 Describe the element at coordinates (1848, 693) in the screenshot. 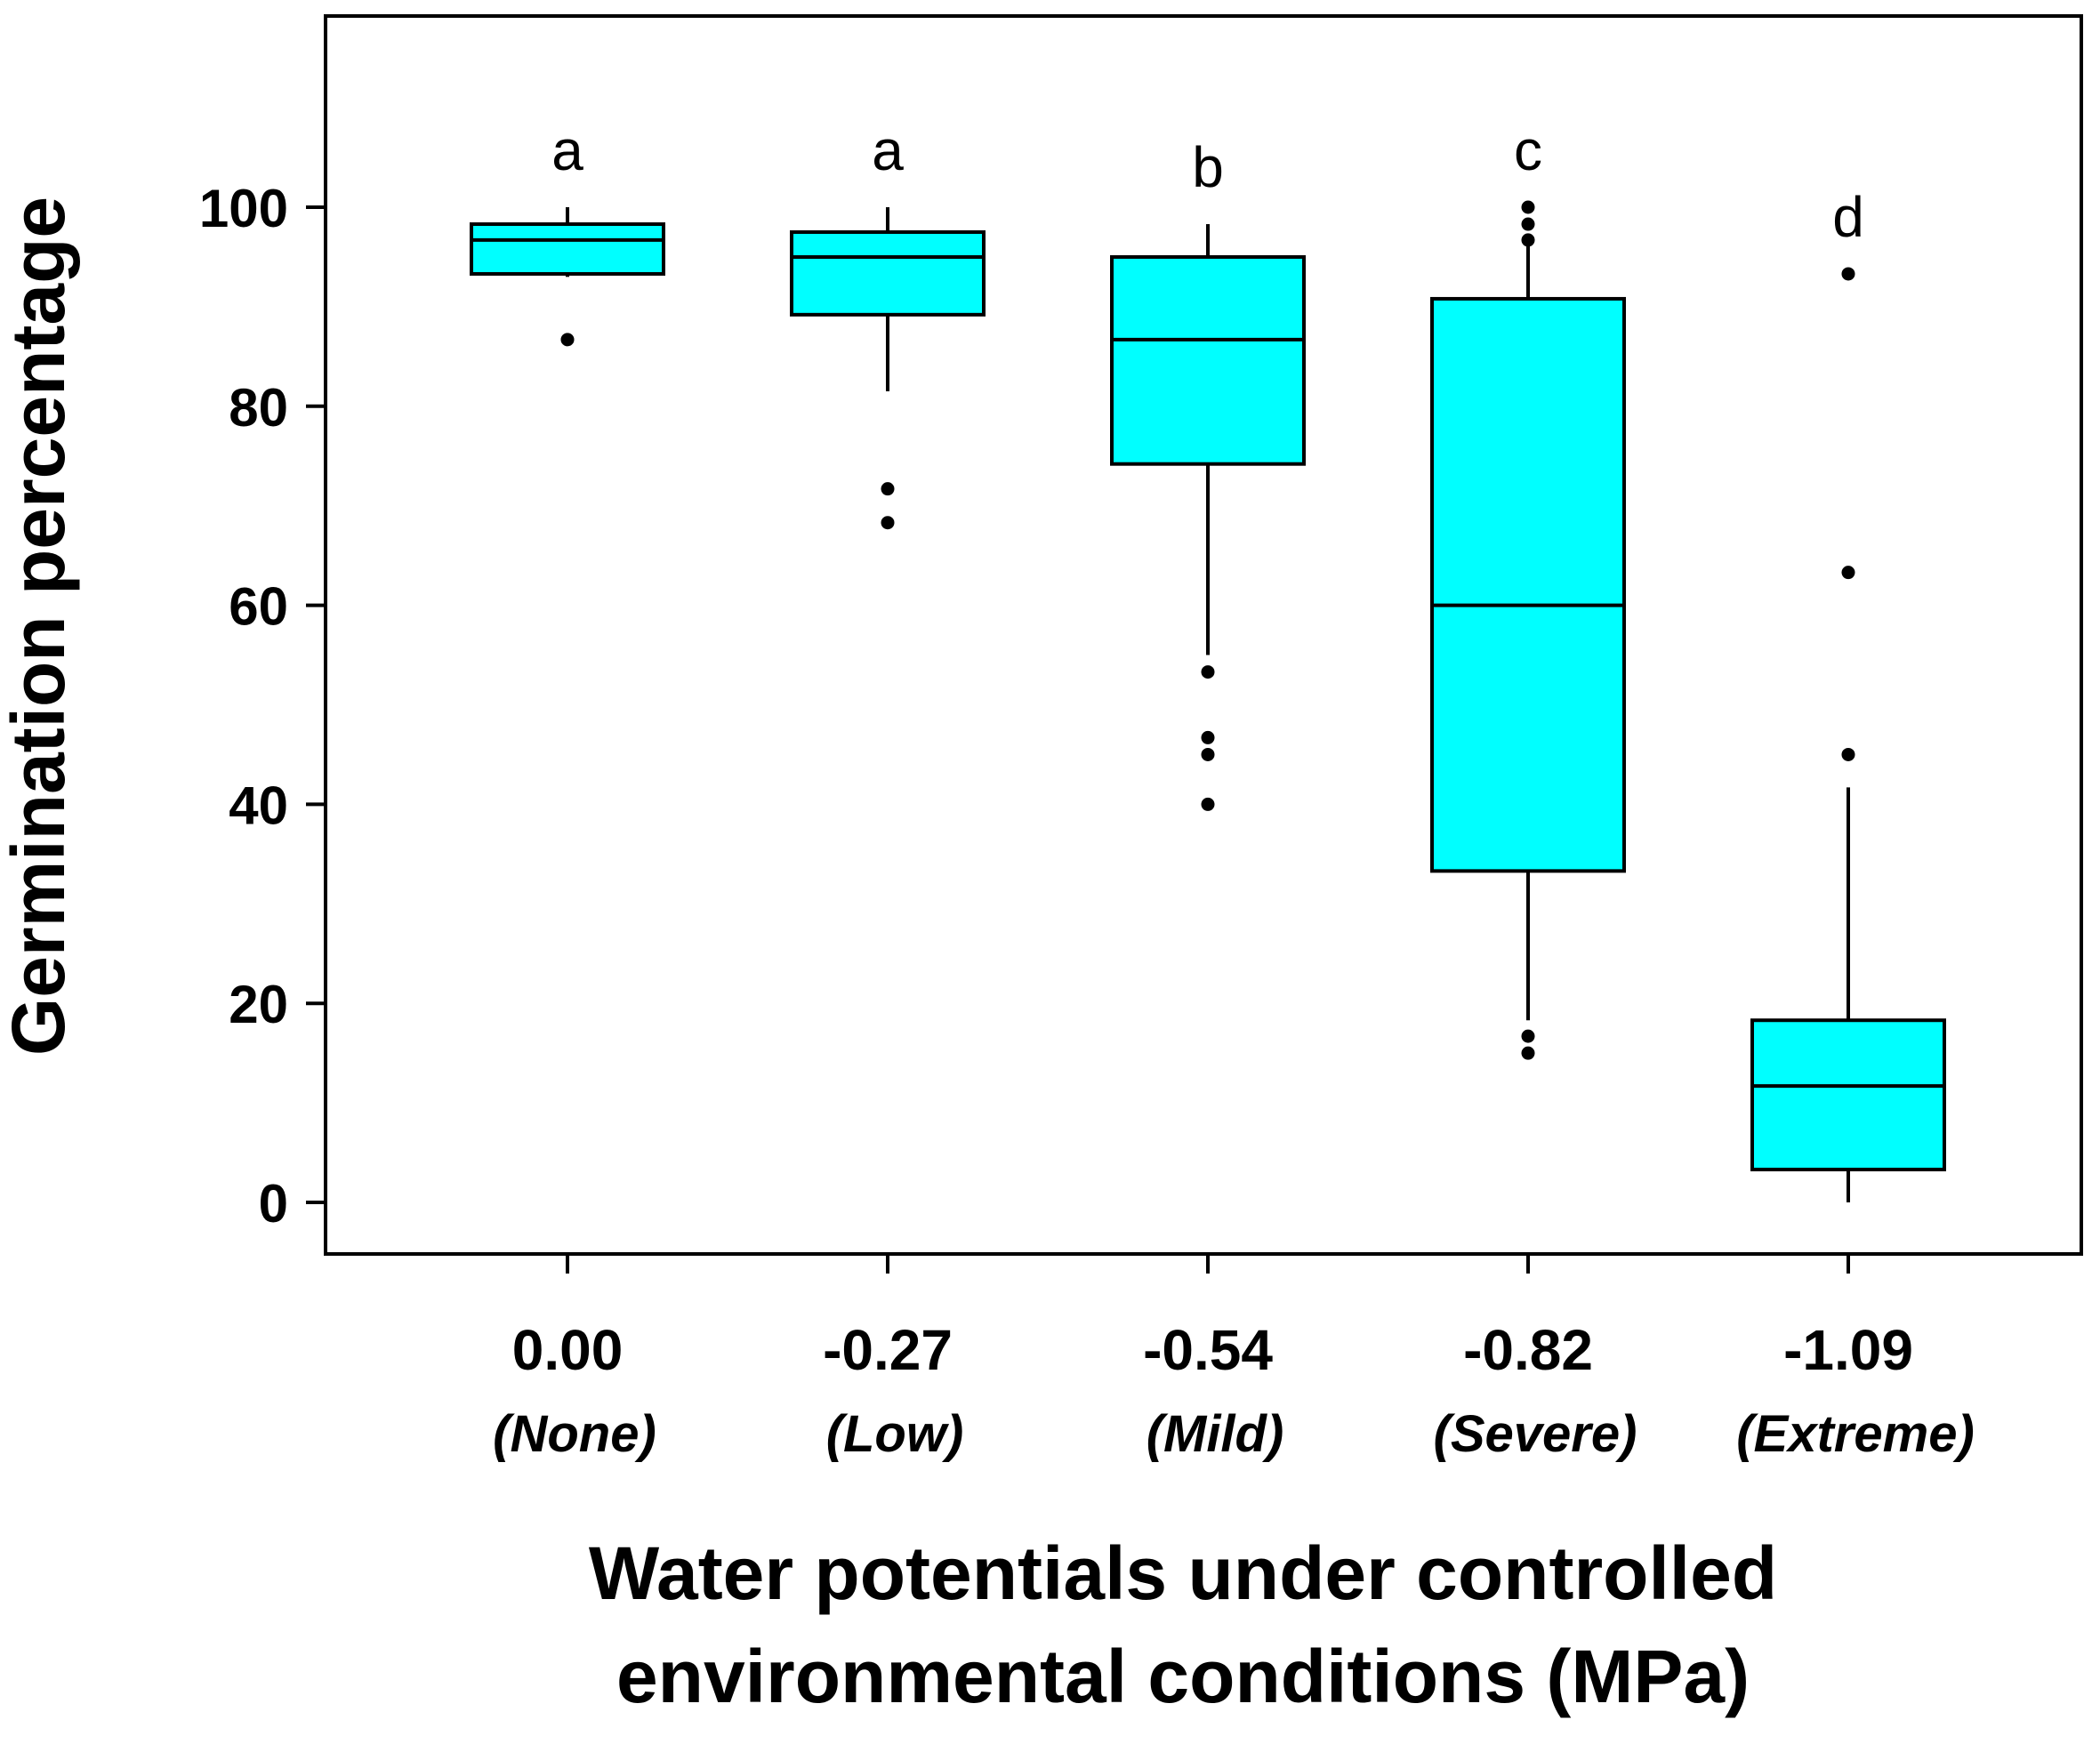

I see `box-group-5: d` at that location.